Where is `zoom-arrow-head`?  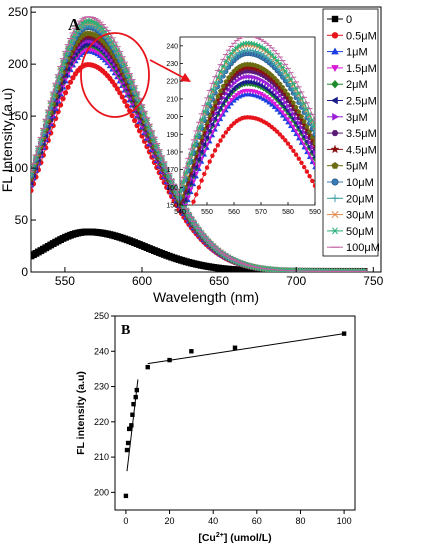
zoom-arrow-head is located at coordinates (185, 77).